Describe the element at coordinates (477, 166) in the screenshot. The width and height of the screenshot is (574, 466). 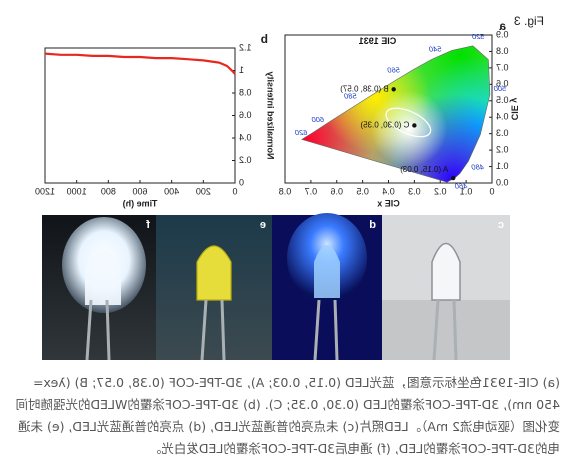
I see `wavelength-label: 480` at that location.